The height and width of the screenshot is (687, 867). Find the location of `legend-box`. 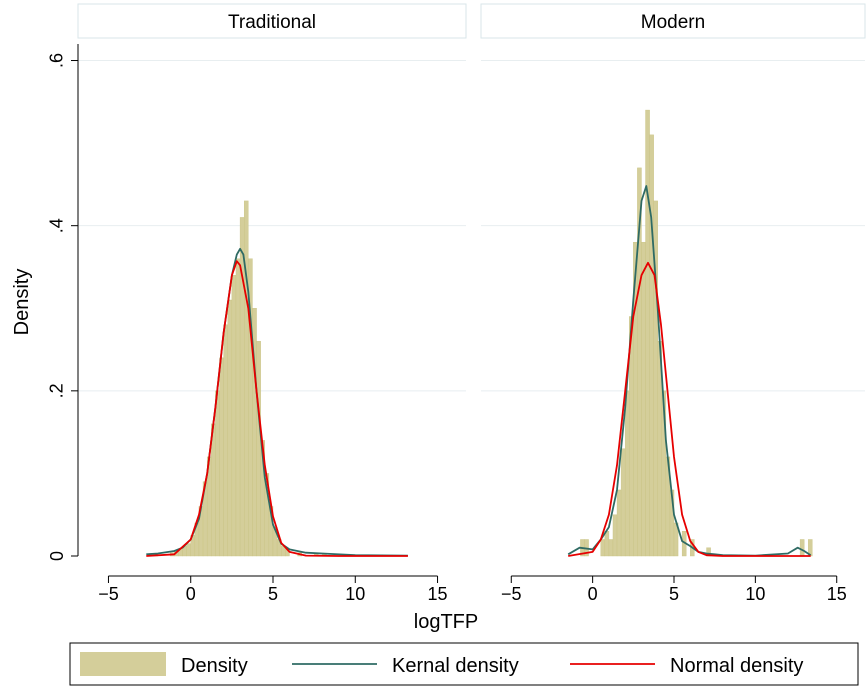

legend-box is located at coordinates (464, 664).